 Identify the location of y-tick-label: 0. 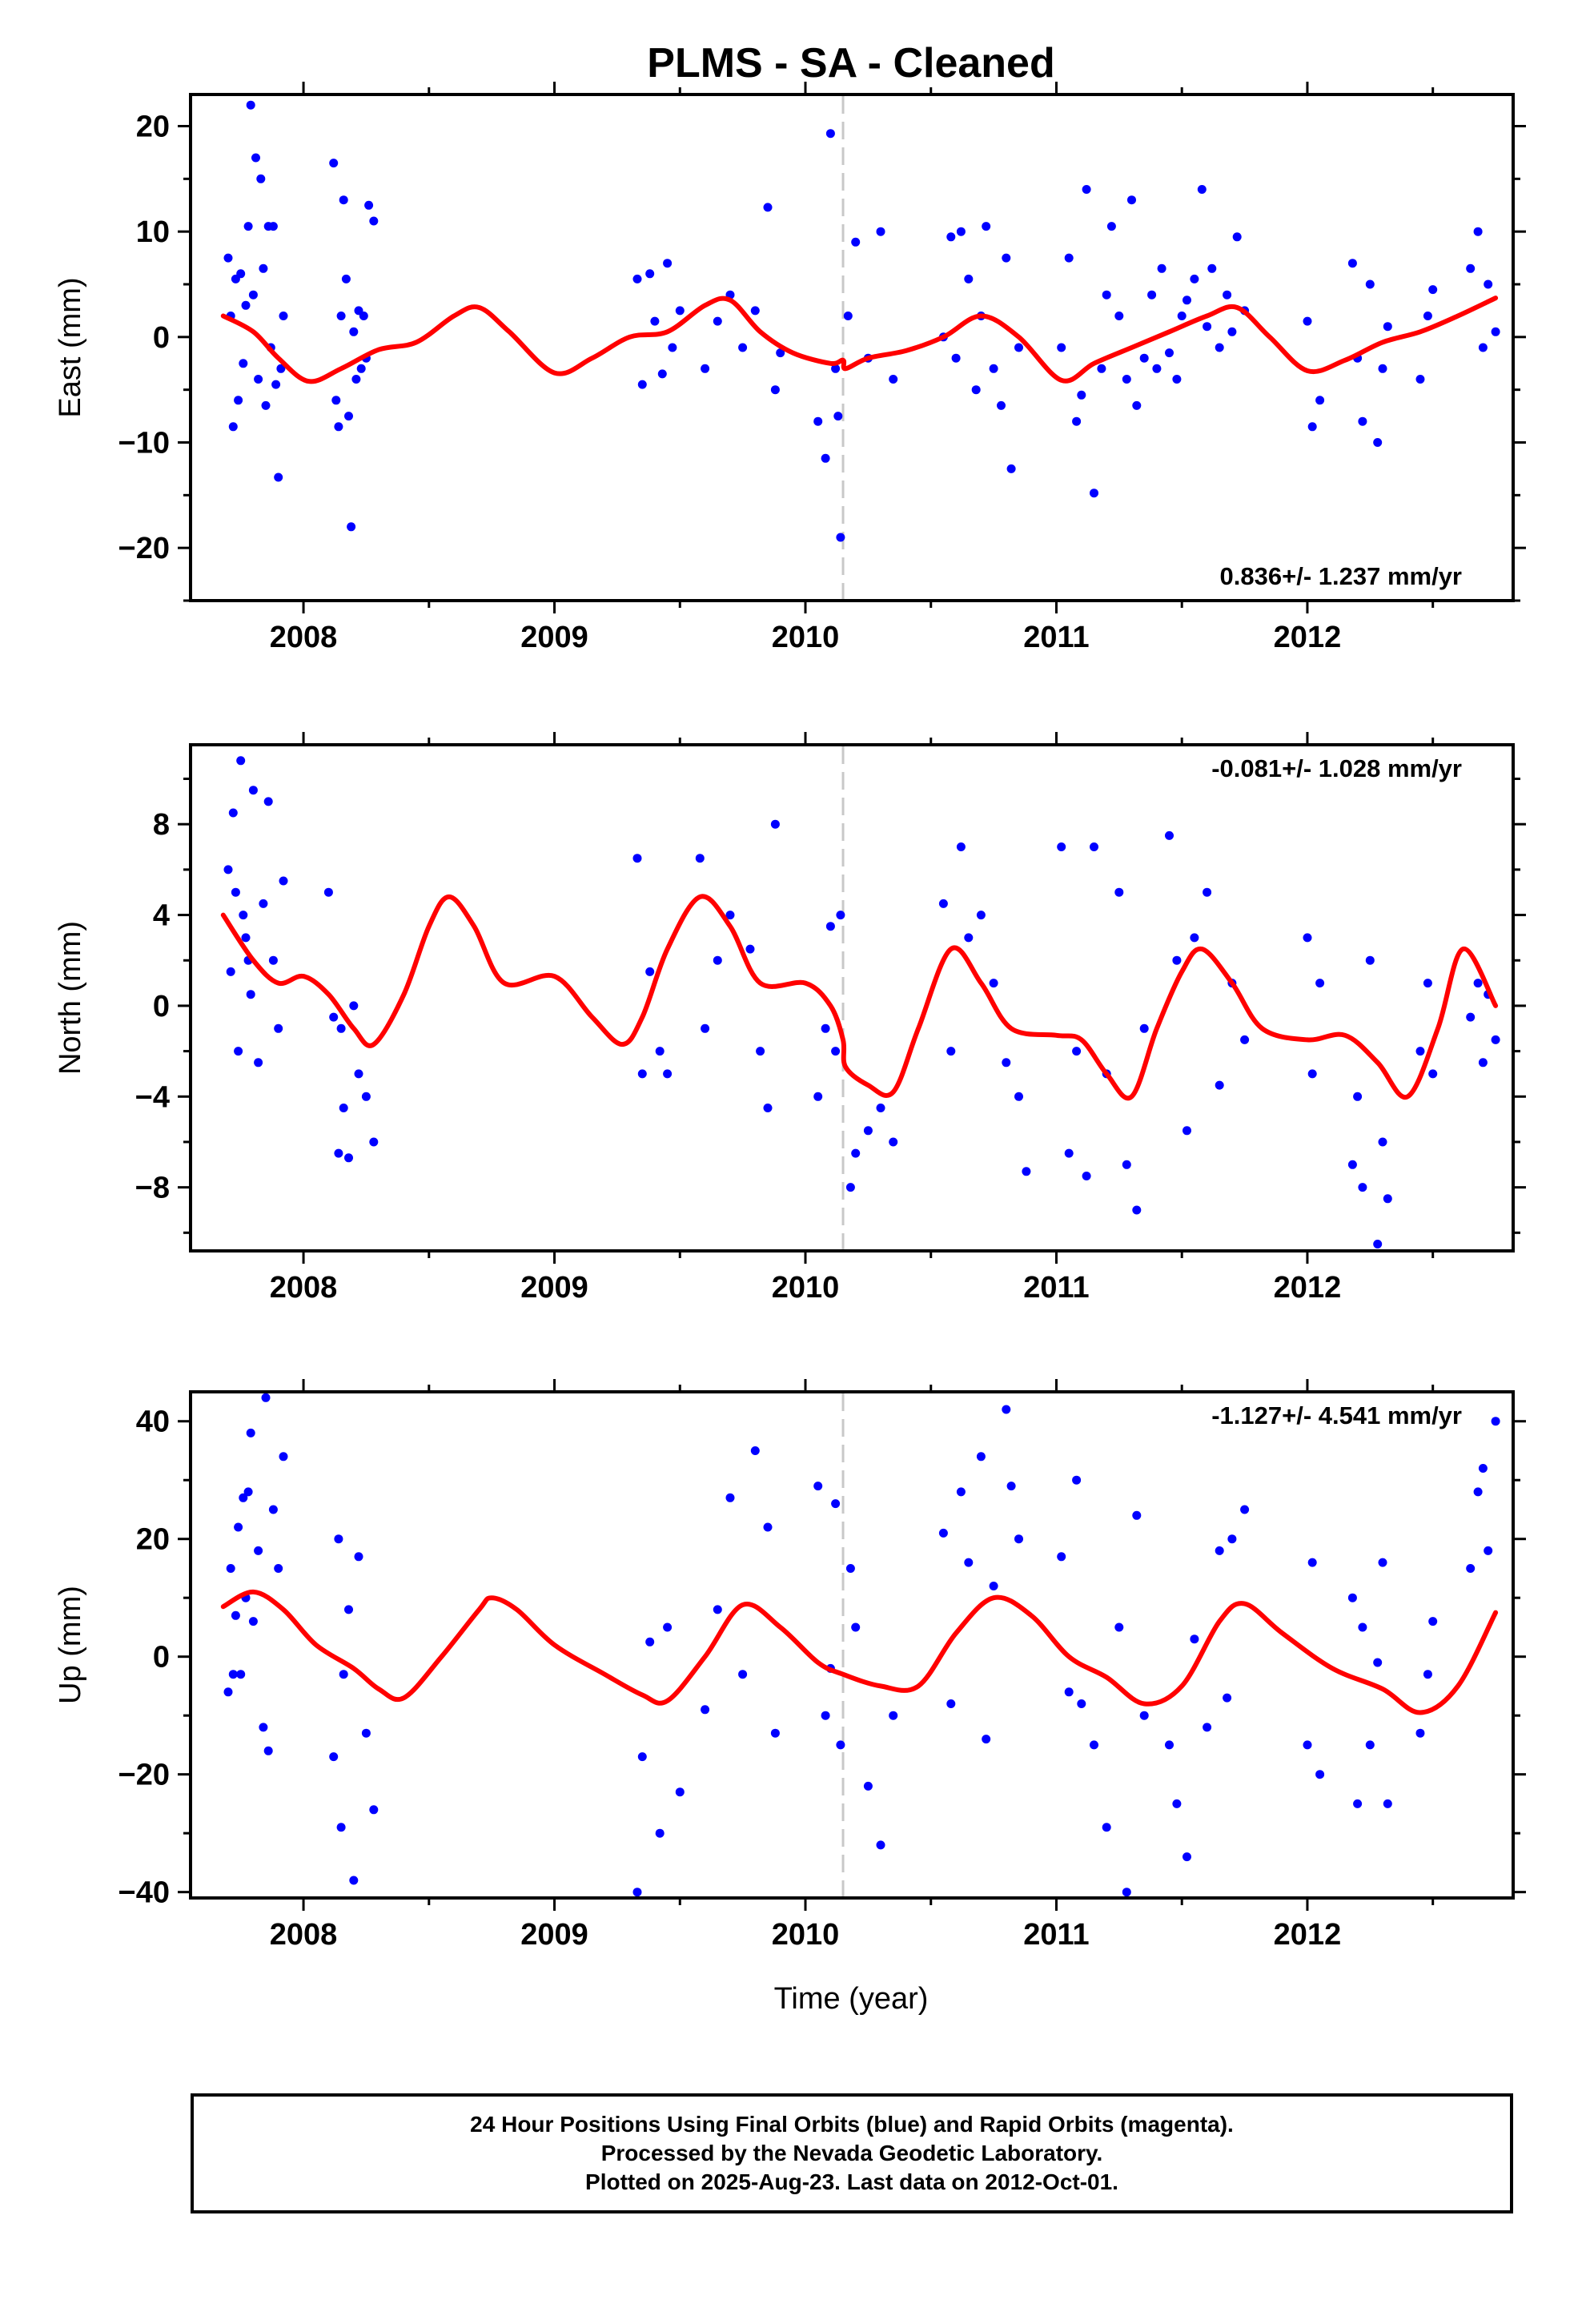
(161, 338).